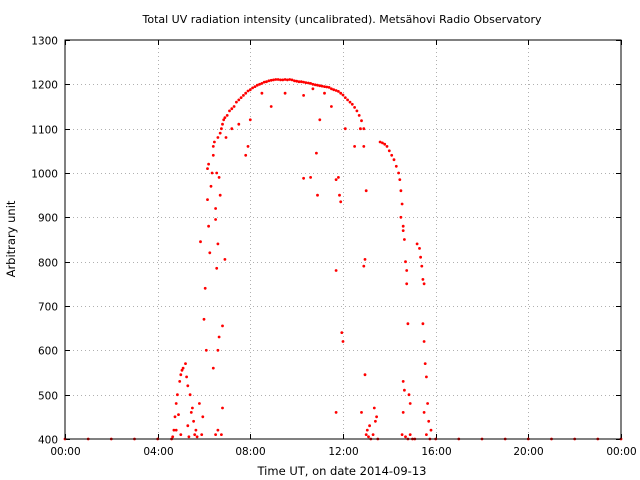  Describe the element at coordinates (48, 441) in the screenshot. I see `y-tick-label: 400` at that location.